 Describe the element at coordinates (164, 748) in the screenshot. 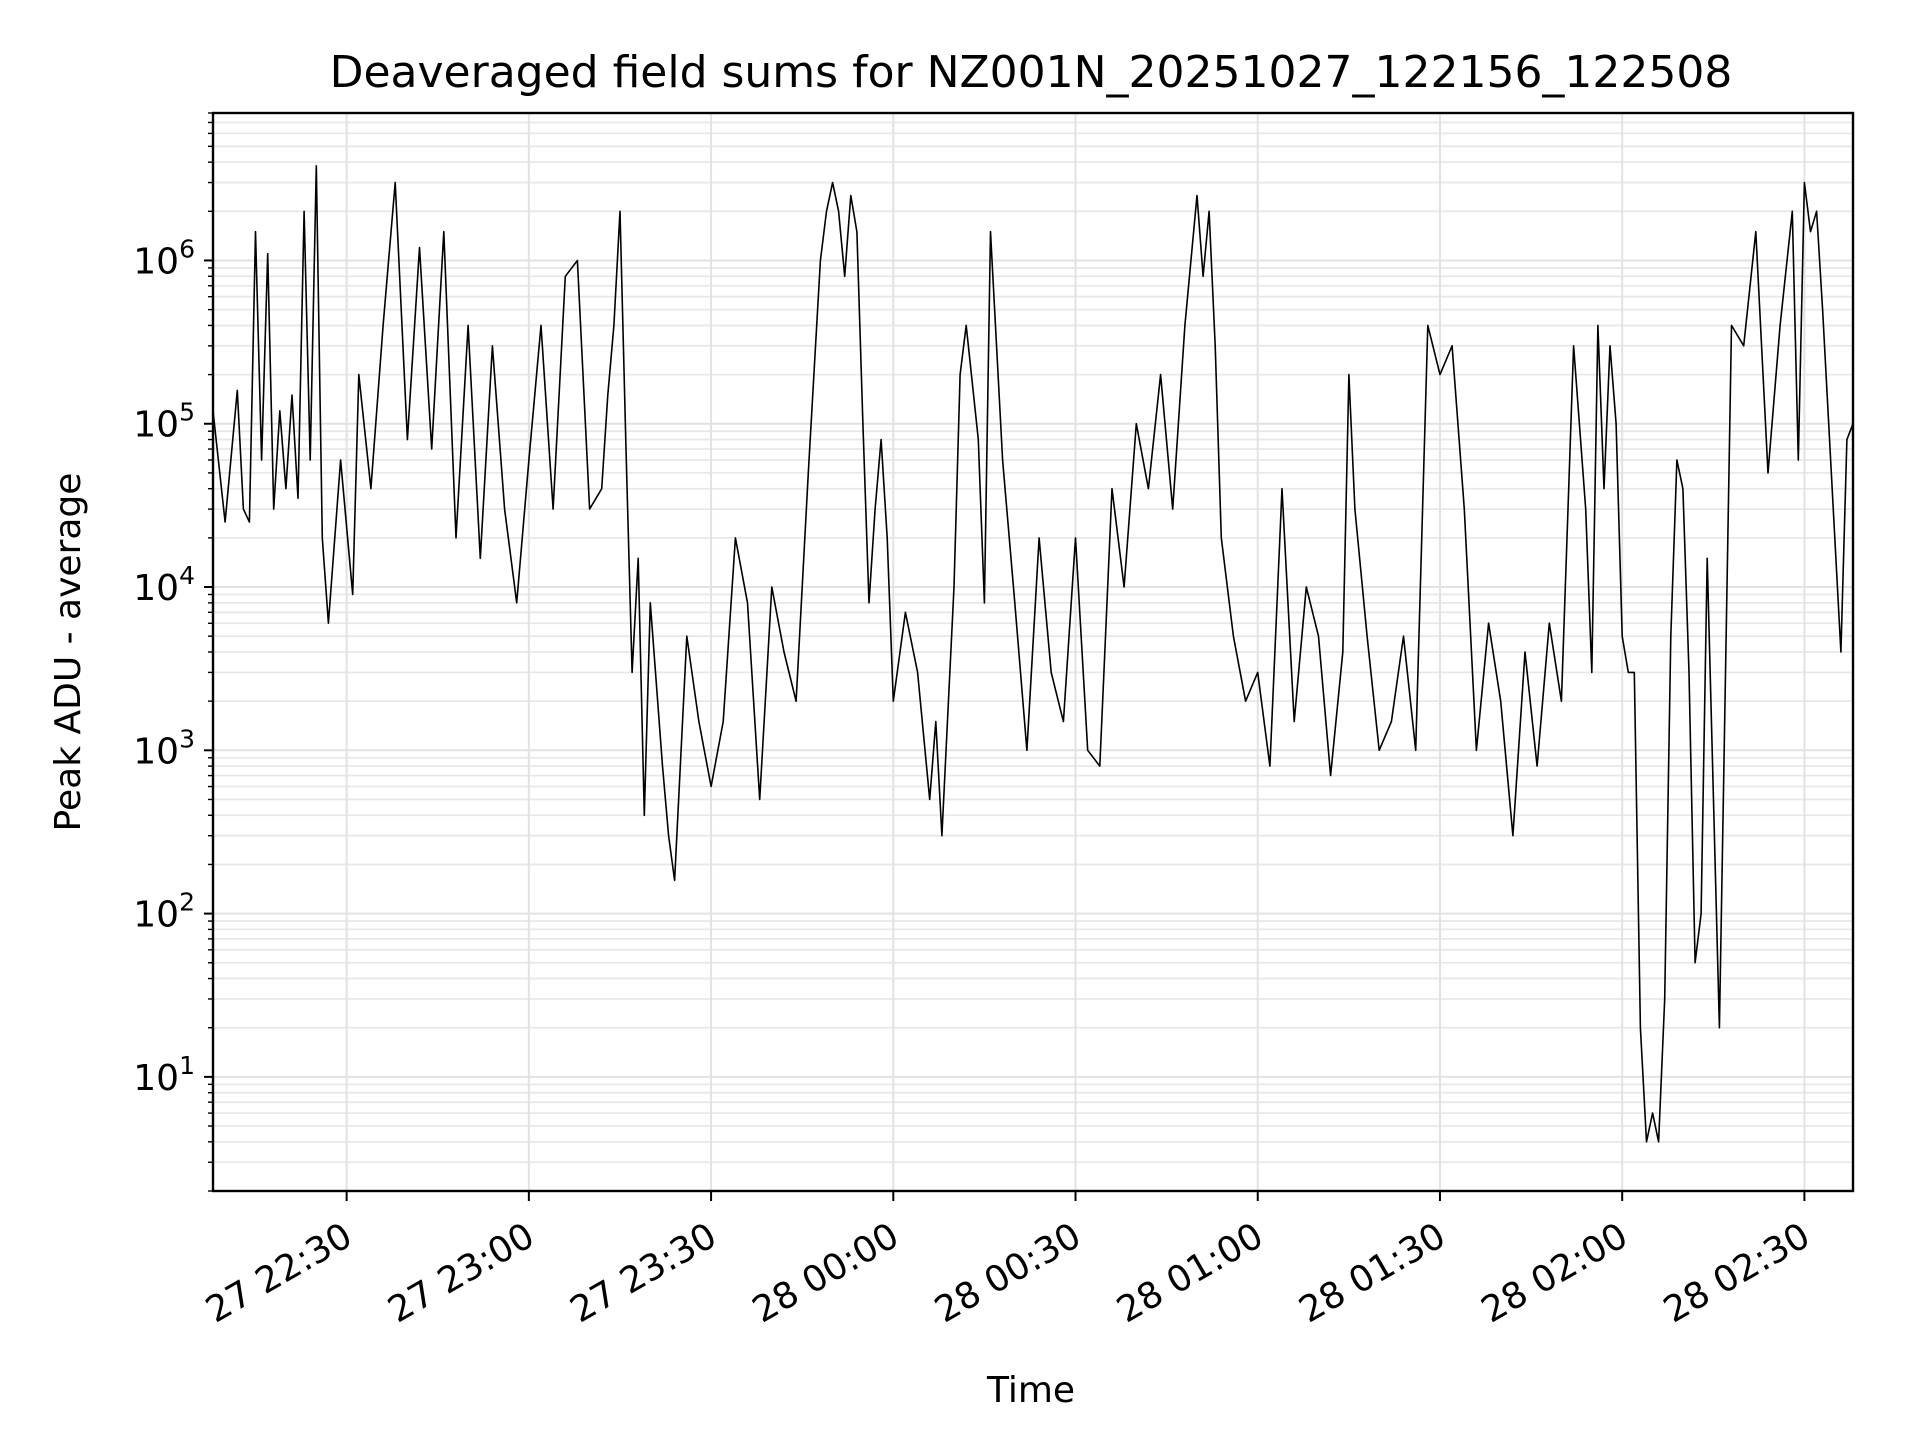

I see `y-tick-label: 10³` at that location.